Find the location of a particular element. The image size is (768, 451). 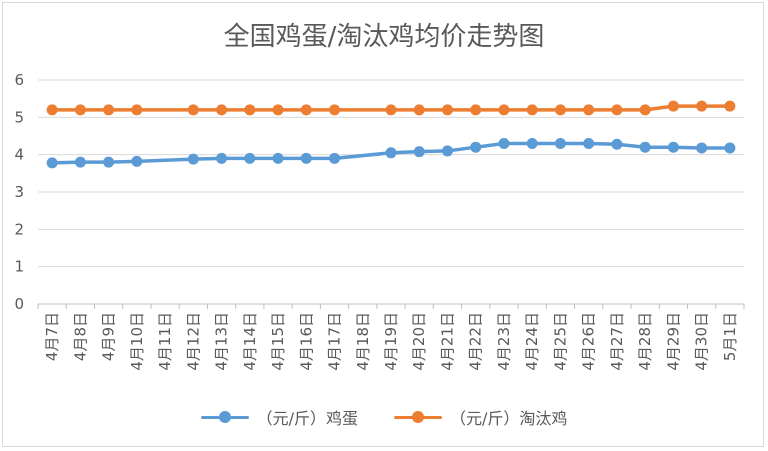

x-tick-label: 4月17日 is located at coordinates (335, 341).